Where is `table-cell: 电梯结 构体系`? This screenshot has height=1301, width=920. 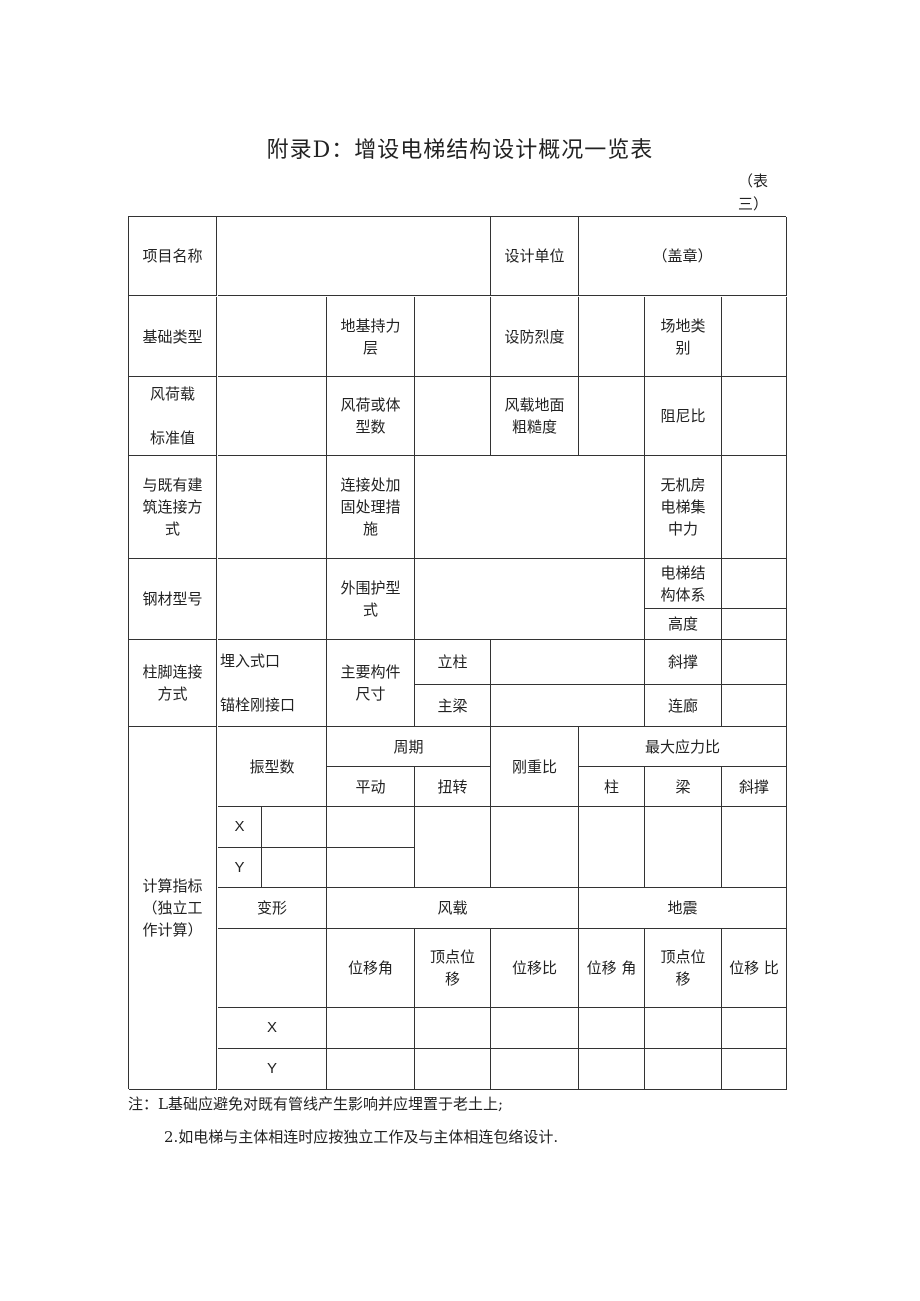 table-cell: 电梯结 构体系 is located at coordinates (683, 584).